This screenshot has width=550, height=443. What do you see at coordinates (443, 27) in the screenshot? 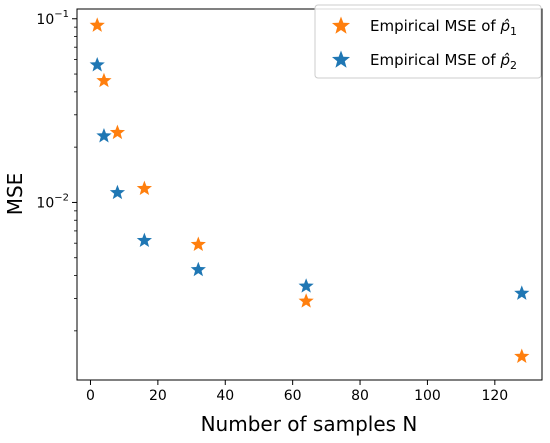
I see `legend-entry-label: Empirical MSE of p̂1` at bounding box center [443, 27].